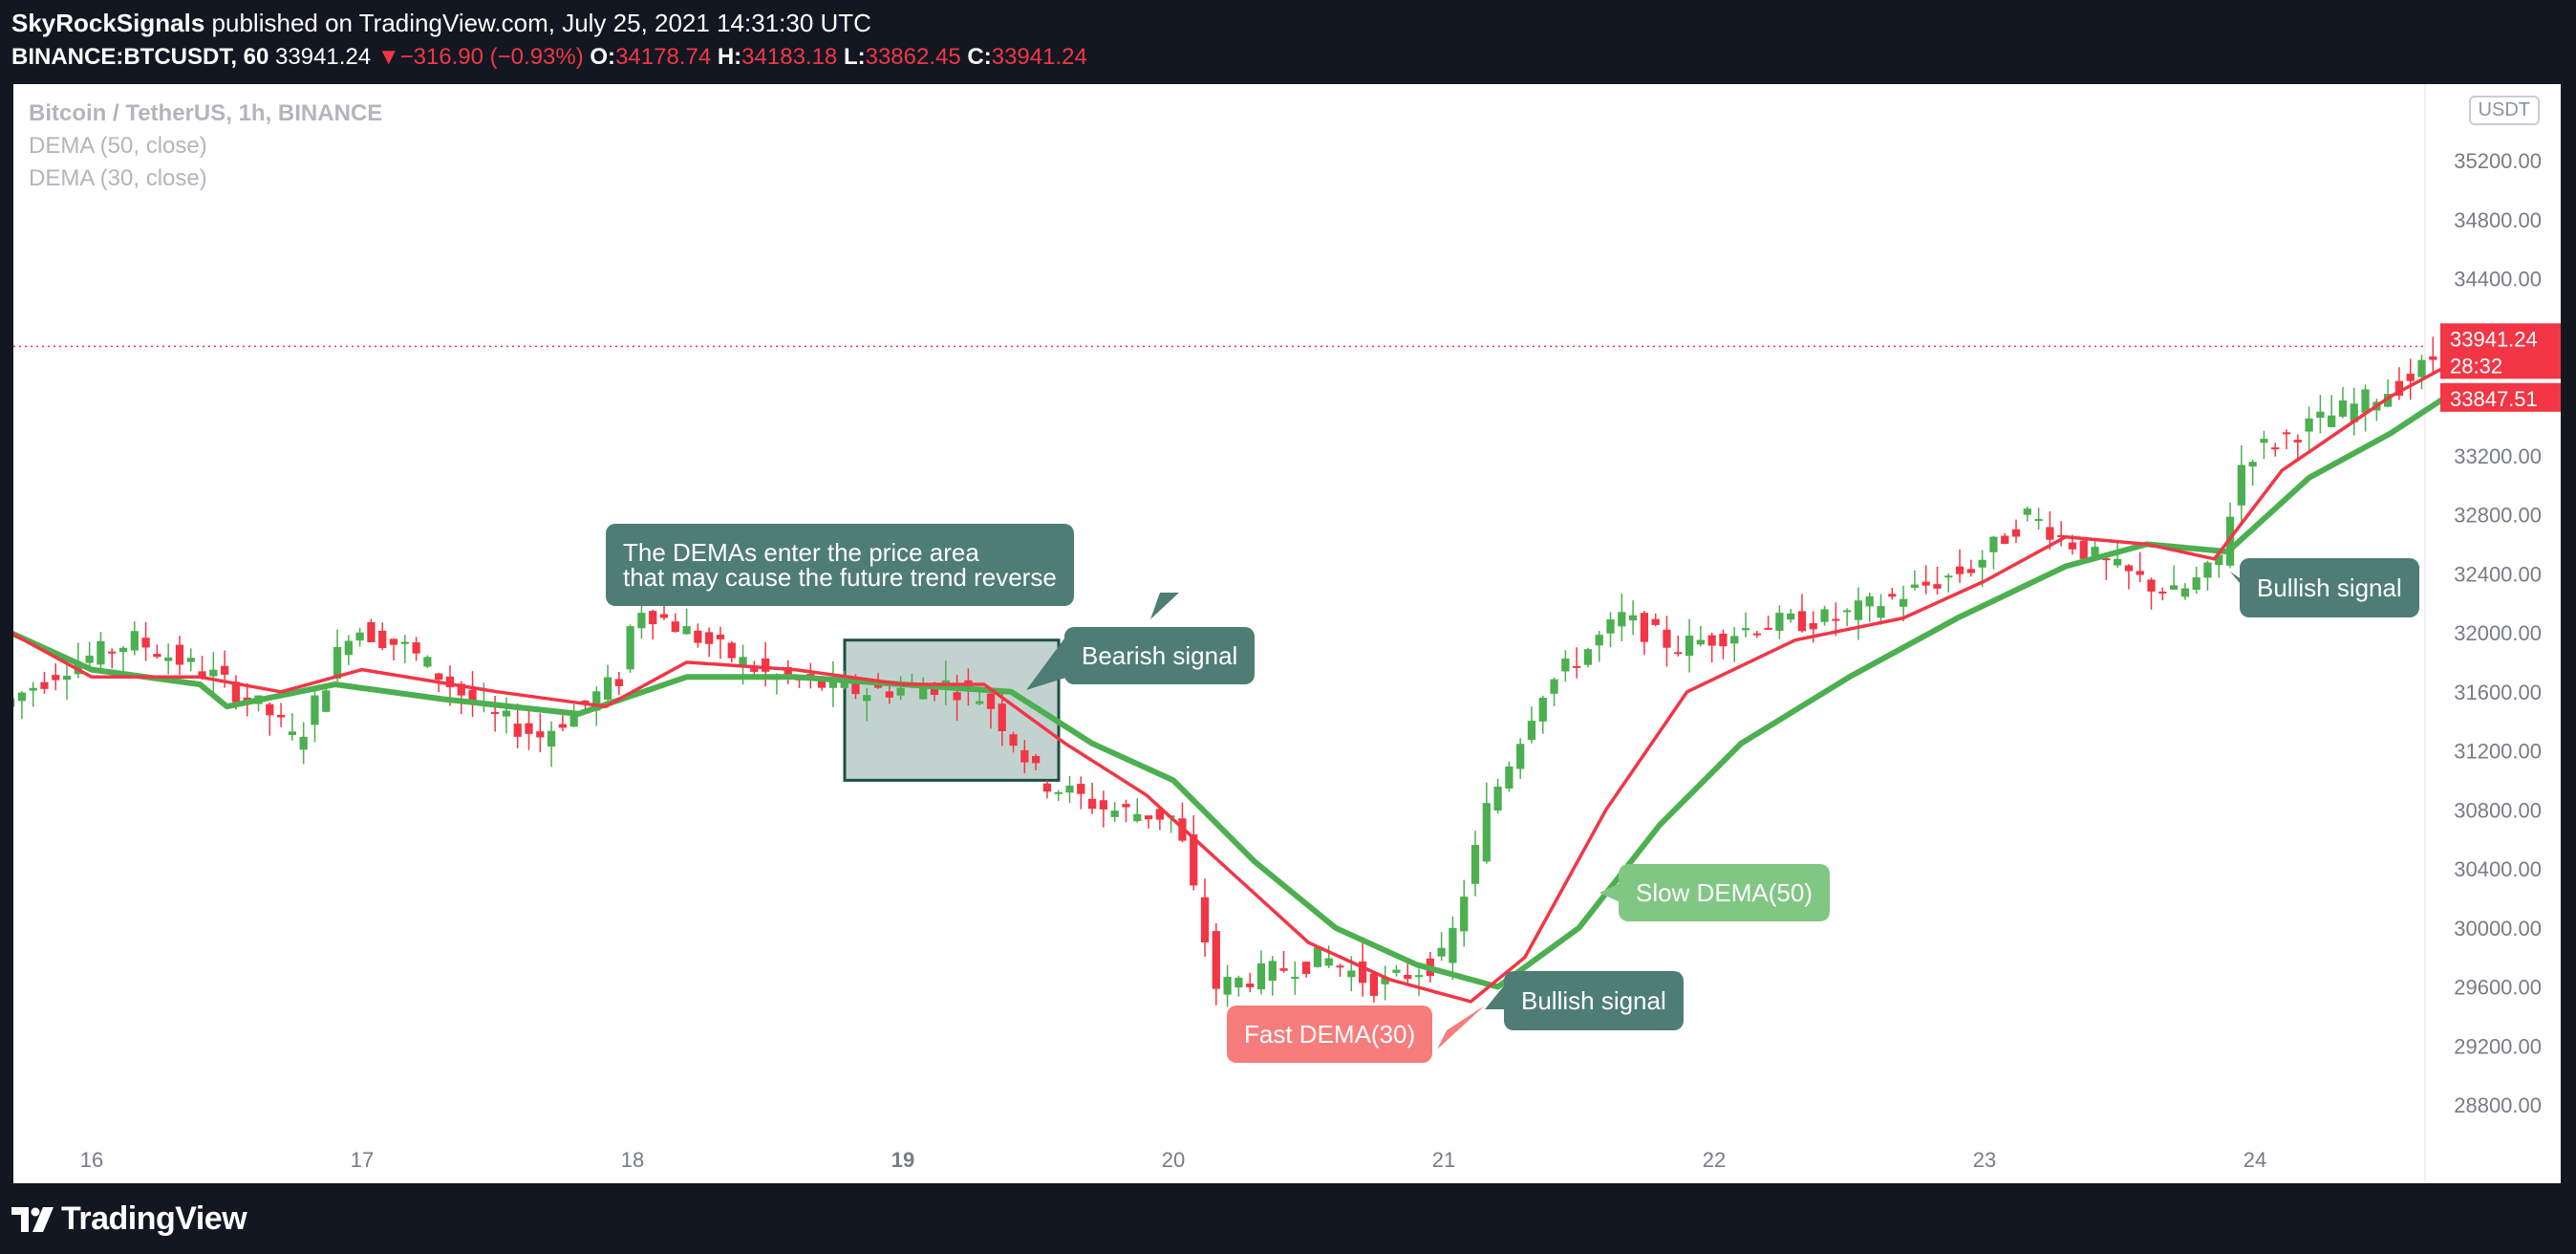 The image size is (2576, 1254). What do you see at coordinates (1330, 1034) in the screenshot?
I see `fast-dema-callout: Fast DEMA(30)` at bounding box center [1330, 1034].